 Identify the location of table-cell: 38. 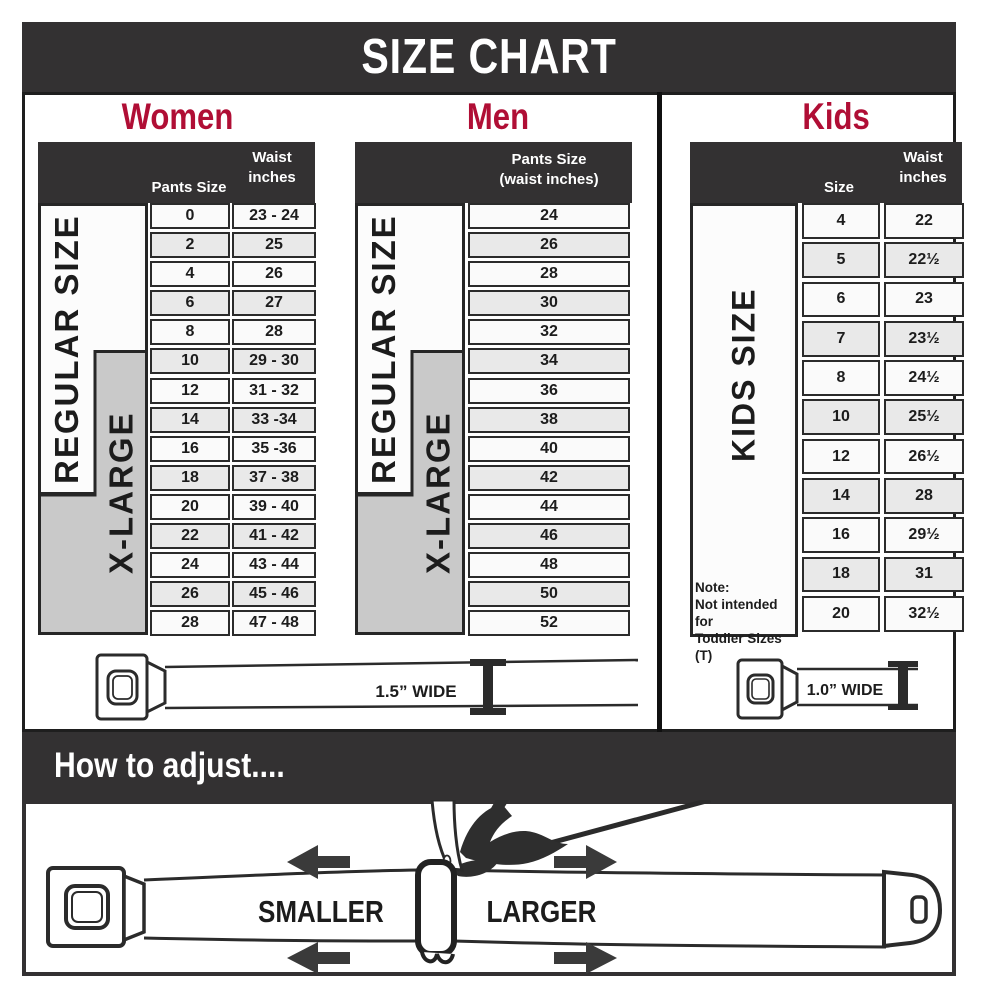
(549, 419).